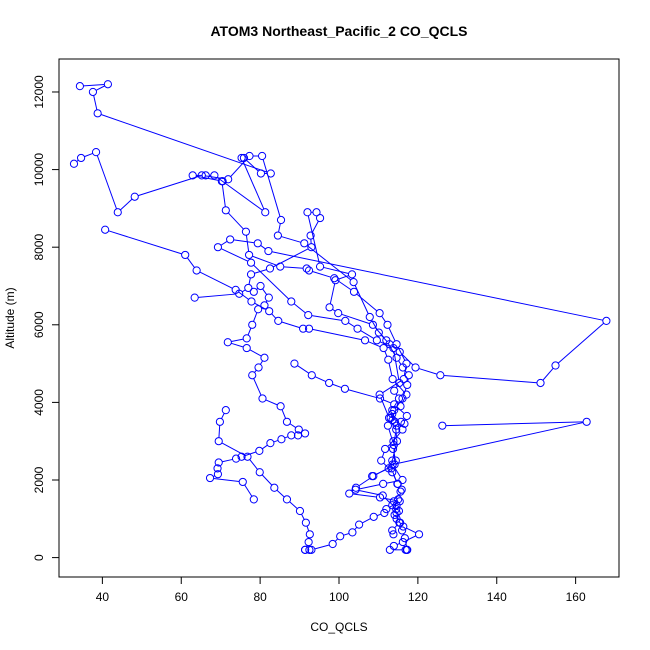  What do you see at coordinates (39, 557) in the screenshot?
I see `y-tick-label: 0` at bounding box center [39, 557].